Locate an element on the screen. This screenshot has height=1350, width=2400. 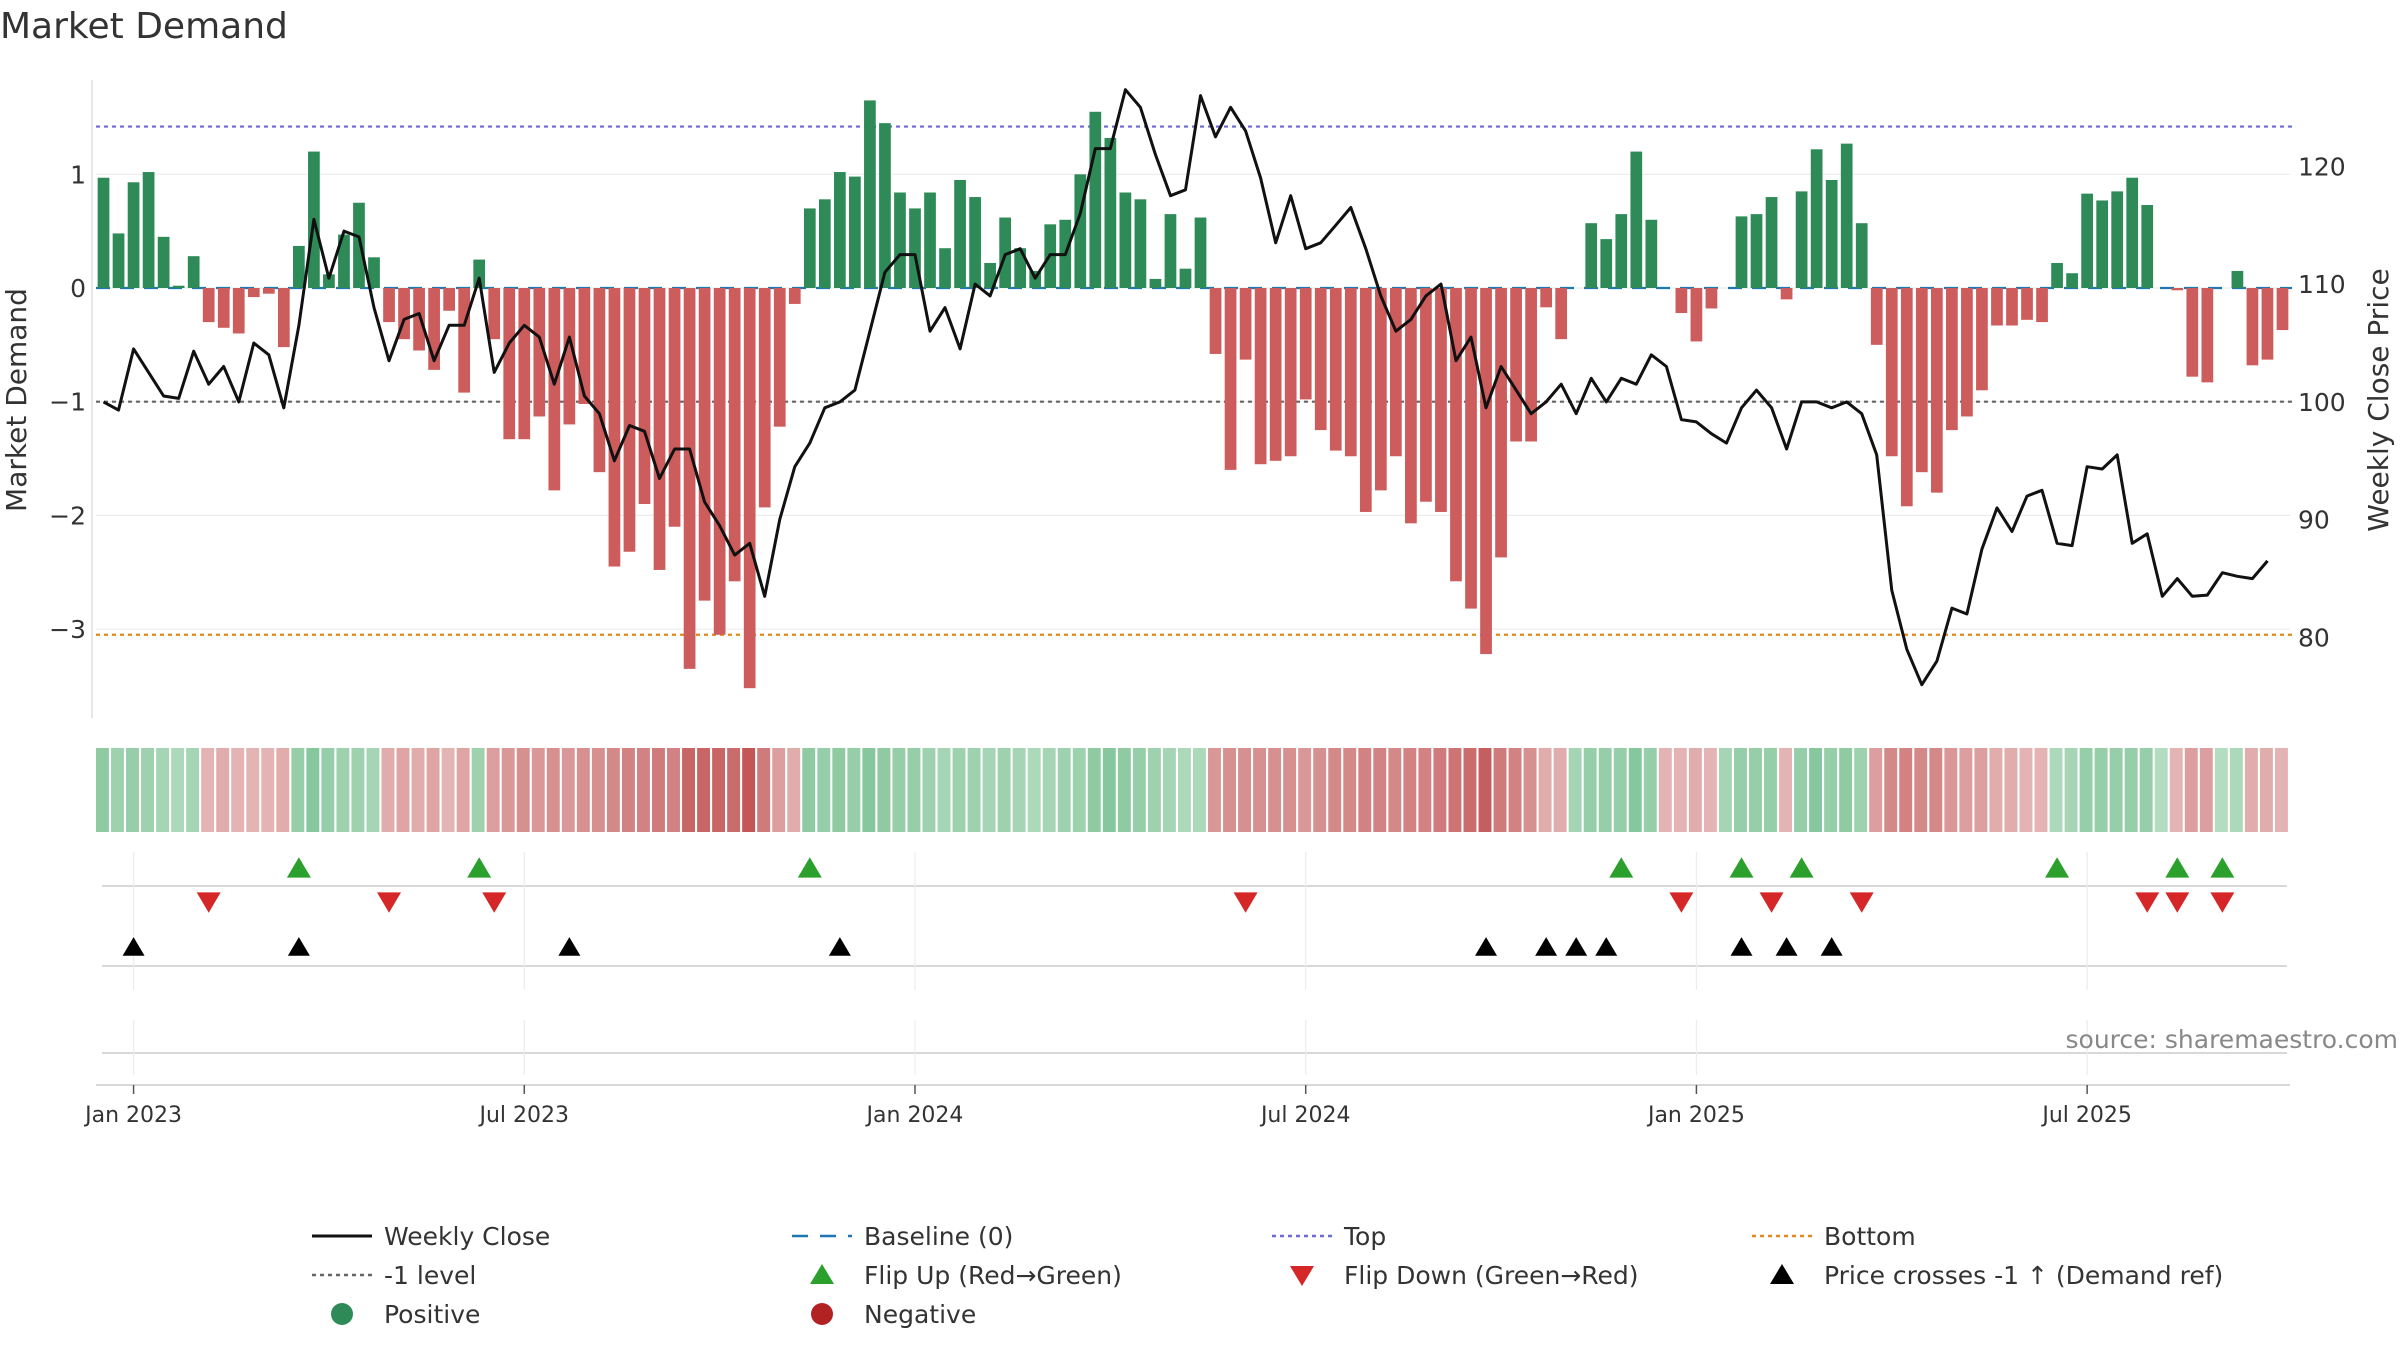
flip-up-marker is located at coordinates (1621, 867).